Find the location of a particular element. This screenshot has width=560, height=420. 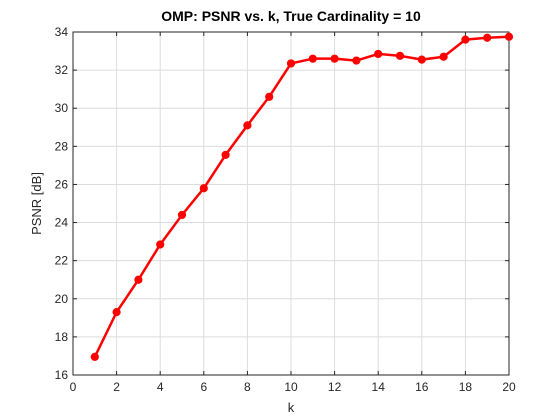

y-tick-label: 28 is located at coordinates (62, 146).